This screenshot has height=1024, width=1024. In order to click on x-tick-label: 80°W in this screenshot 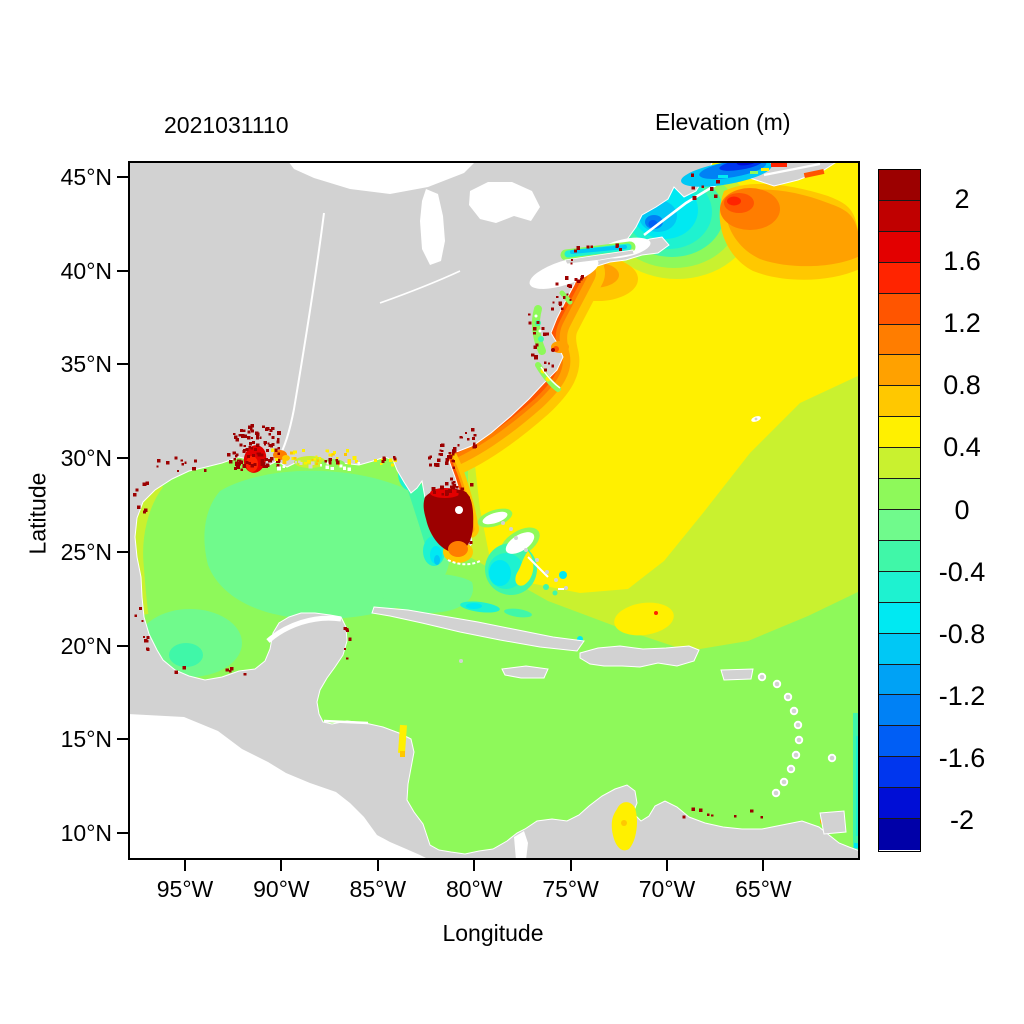, I will do `click(474, 889)`.